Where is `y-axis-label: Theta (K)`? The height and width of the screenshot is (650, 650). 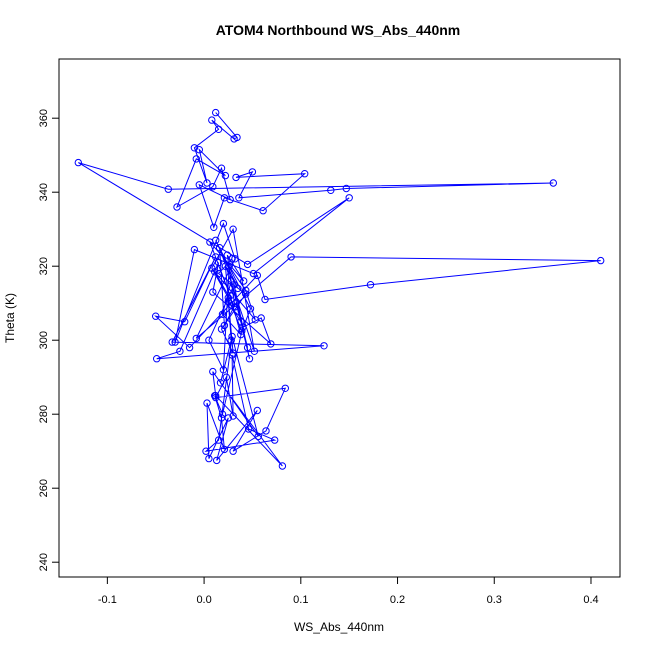
y-axis-label: Theta (K) is located at coordinates (10, 318).